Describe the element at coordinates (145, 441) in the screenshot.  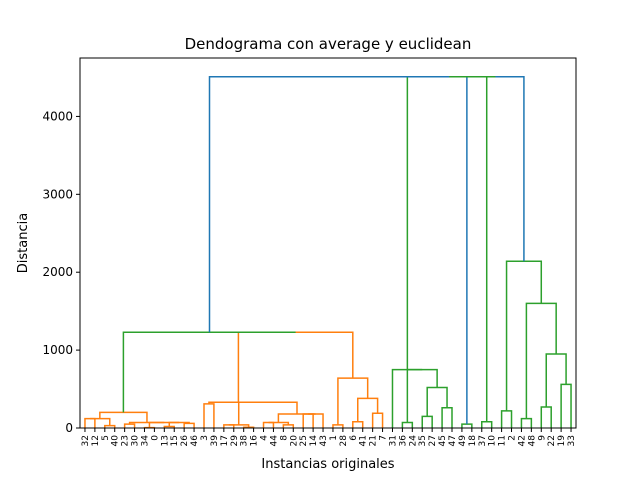
I see `leaf-label: 34` at that location.